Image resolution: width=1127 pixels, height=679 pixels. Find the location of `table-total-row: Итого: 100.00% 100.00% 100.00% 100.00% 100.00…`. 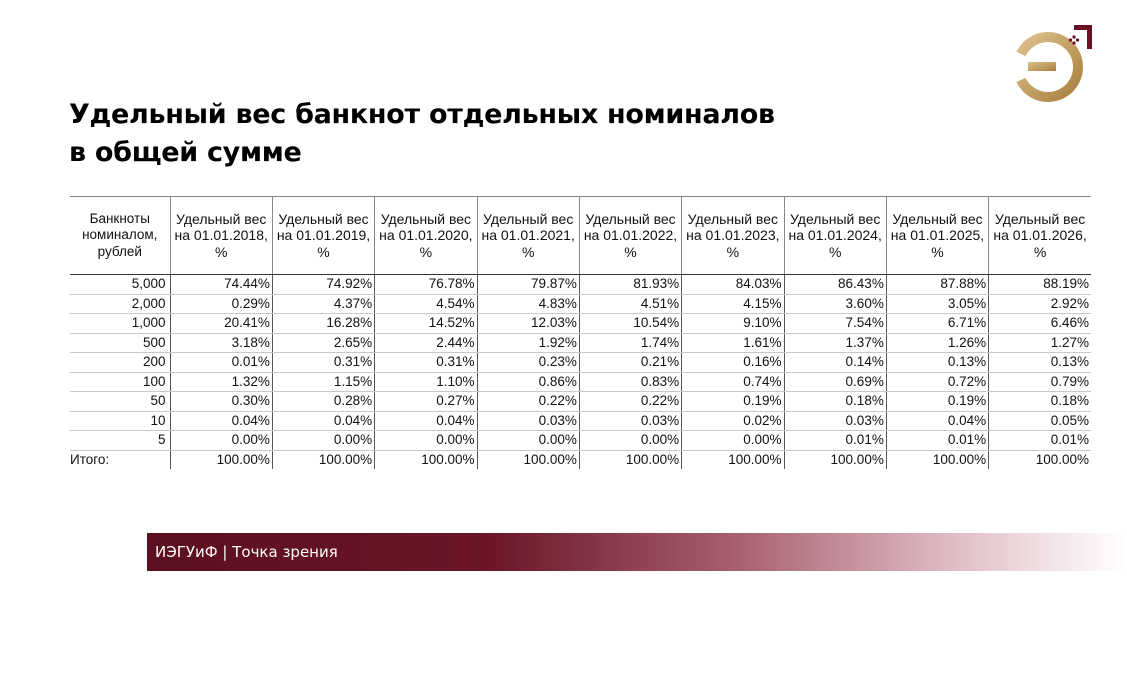

table-total-row: Итого: 100.00% 100.00% 100.00% 100.00% 100.00… is located at coordinates (580, 459).